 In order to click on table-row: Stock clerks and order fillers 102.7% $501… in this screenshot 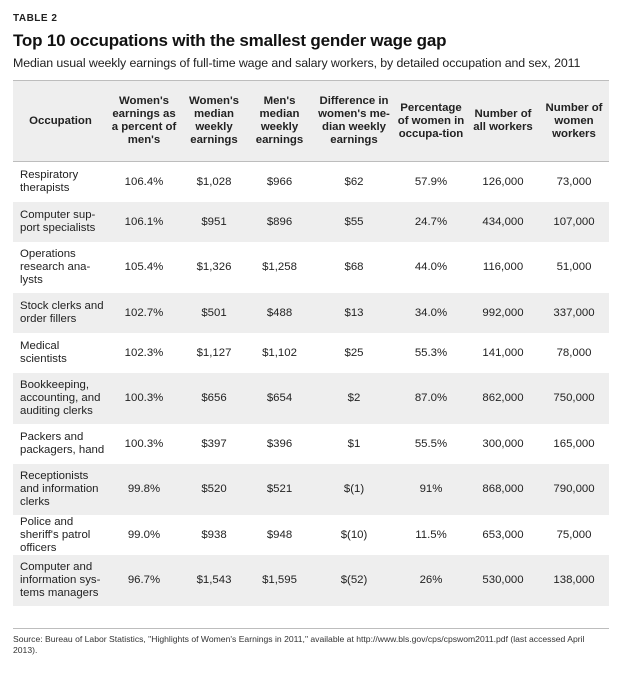, I will do `click(311, 313)`.